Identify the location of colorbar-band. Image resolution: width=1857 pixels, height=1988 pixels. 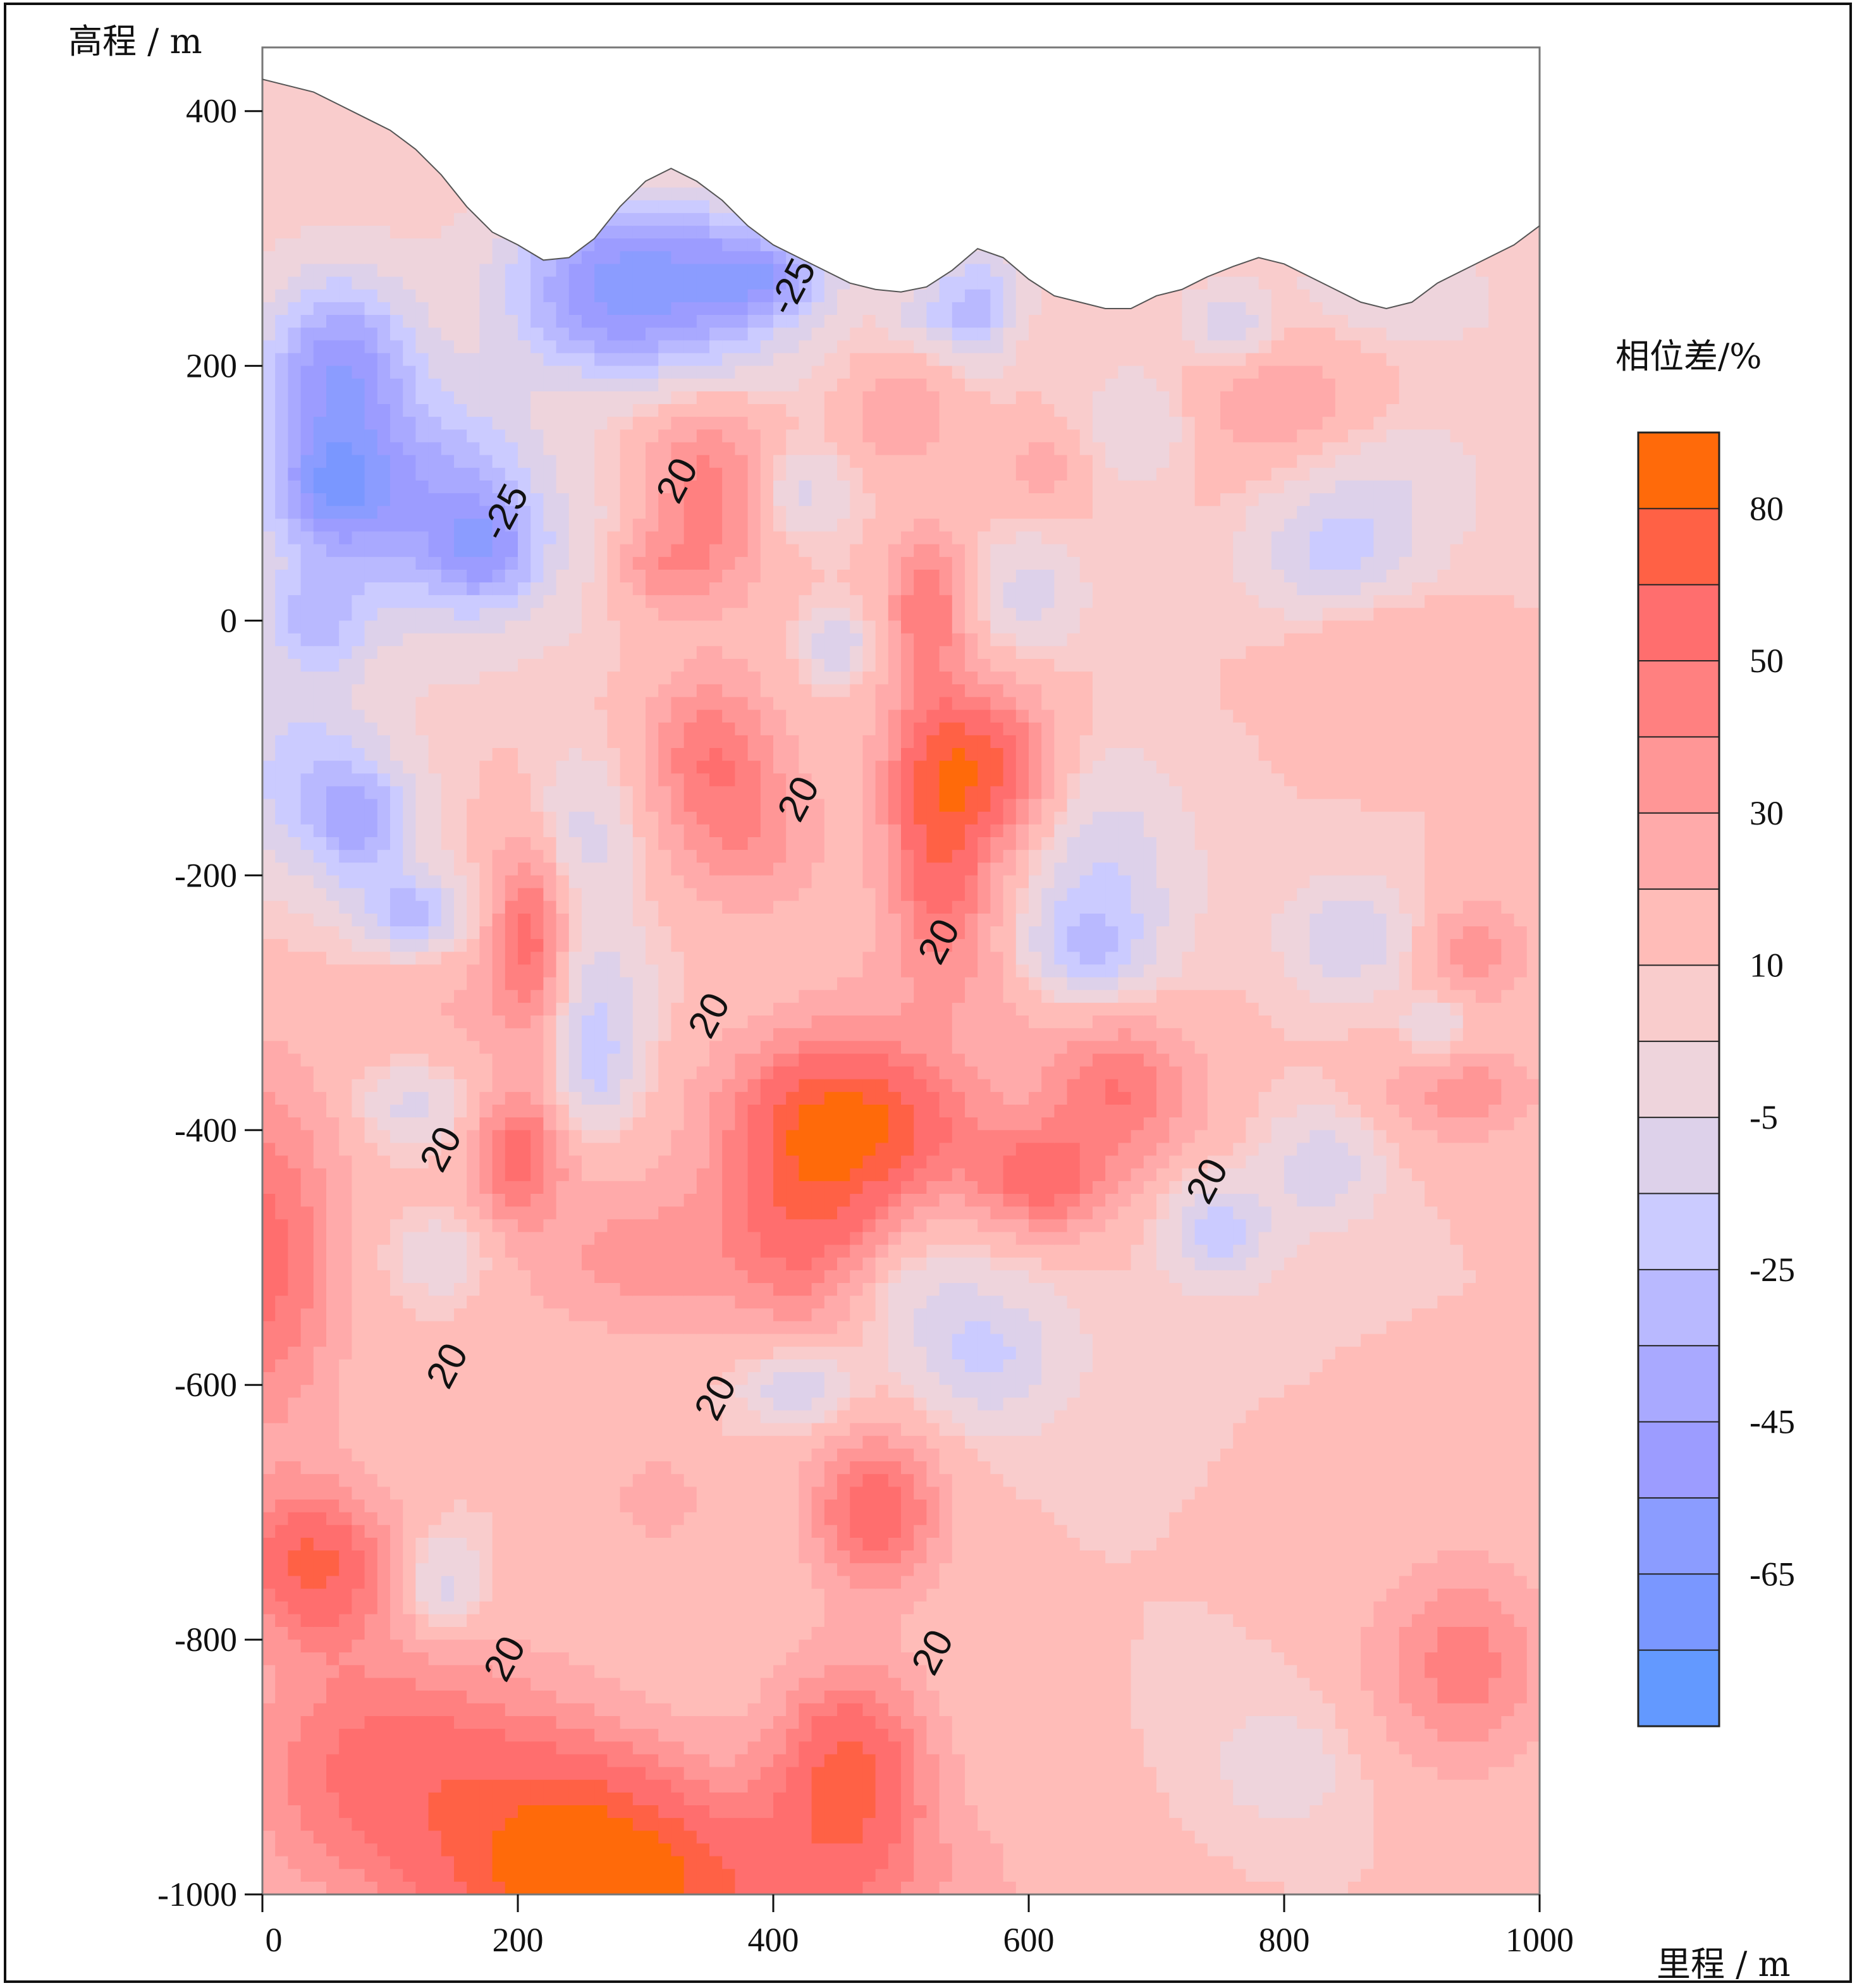
(1678, 1688).